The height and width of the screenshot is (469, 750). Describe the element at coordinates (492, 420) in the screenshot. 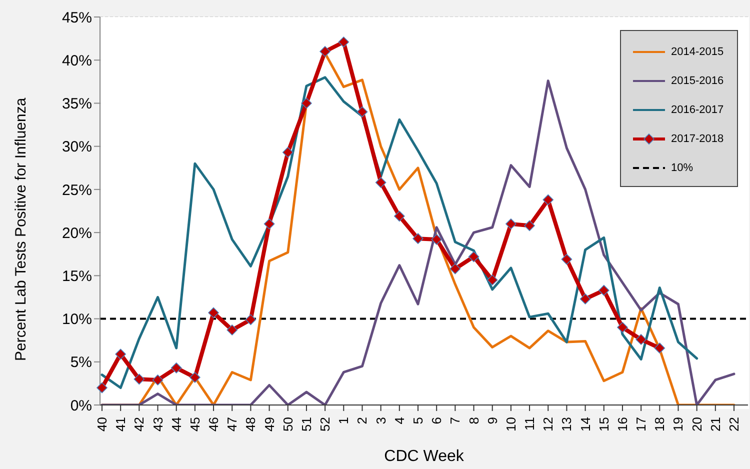

I see `x-tick-label: 9` at that location.